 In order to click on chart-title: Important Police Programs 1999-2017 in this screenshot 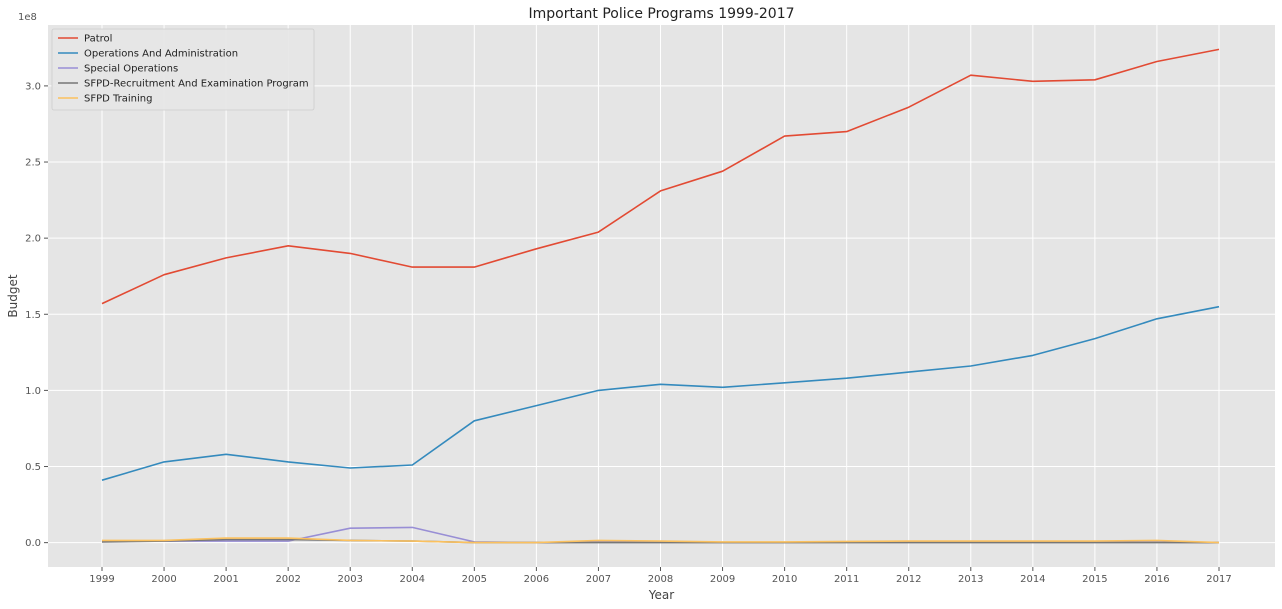, I will do `click(661, 14)`.